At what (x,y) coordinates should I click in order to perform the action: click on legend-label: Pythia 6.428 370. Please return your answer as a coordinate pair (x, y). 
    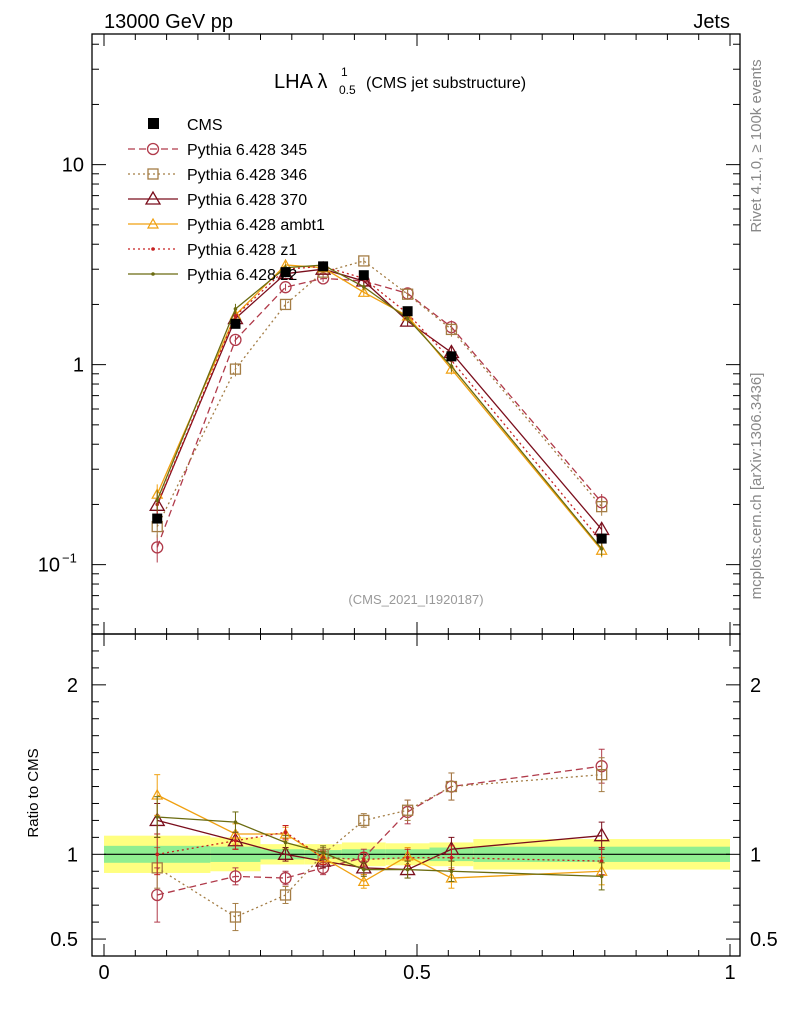
    Looking at the image, I should click on (247, 200).